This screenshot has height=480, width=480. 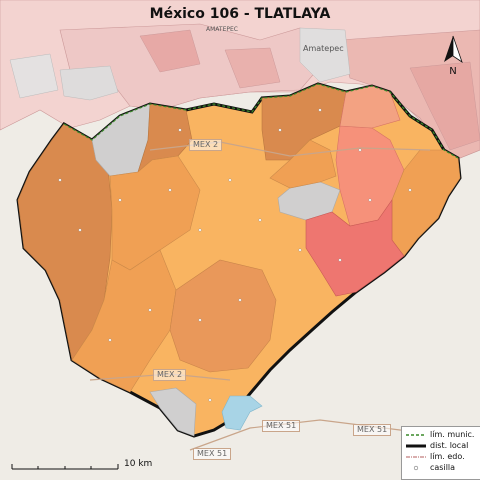 I want to click on road-label-mex2-top: MEX 2, so click(x=206, y=145).